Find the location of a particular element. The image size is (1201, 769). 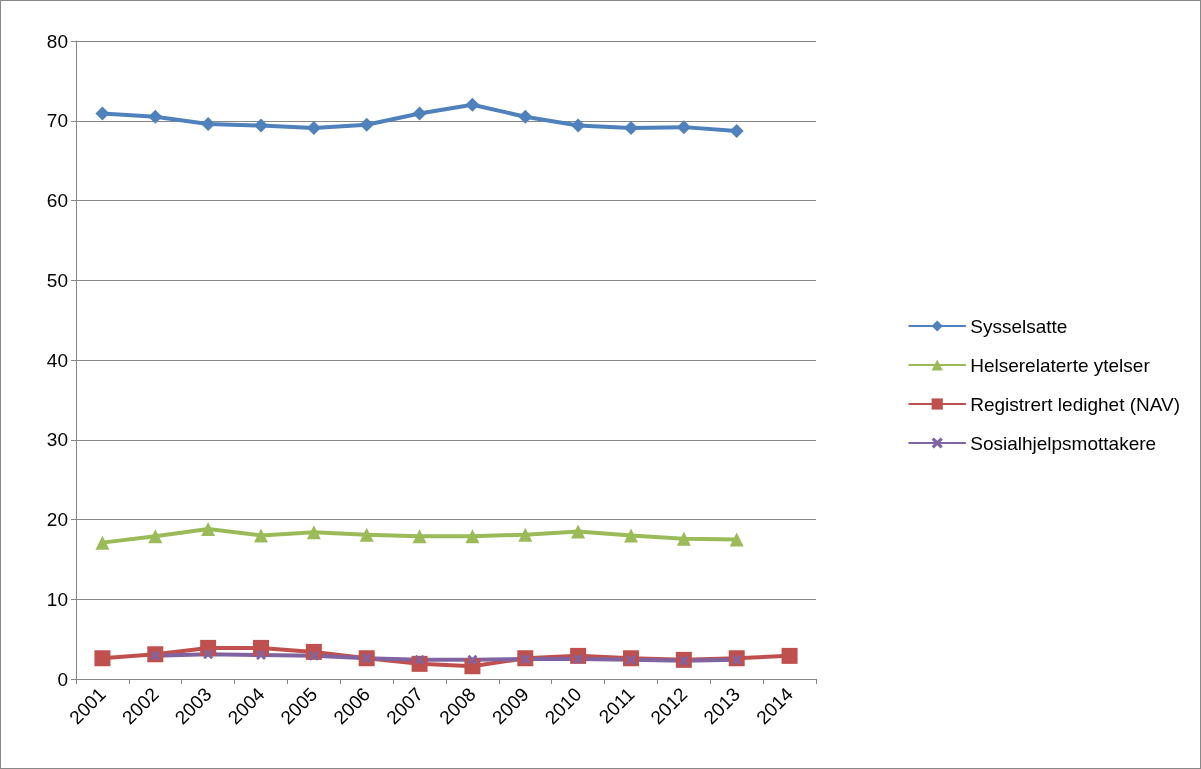

y-tick-label: 20 is located at coordinates (57, 519).